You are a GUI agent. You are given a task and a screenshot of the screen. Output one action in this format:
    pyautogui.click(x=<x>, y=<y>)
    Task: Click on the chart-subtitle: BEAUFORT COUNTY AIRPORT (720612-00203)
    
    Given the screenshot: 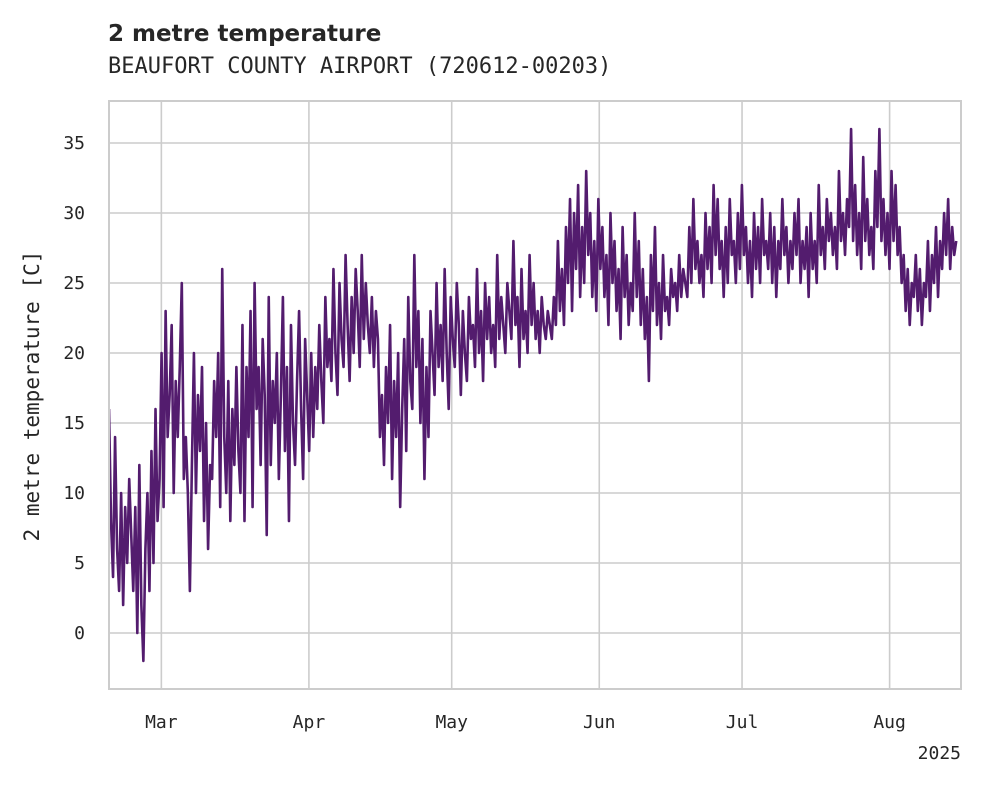 What is the action you would take?
    pyautogui.click(x=359, y=66)
    